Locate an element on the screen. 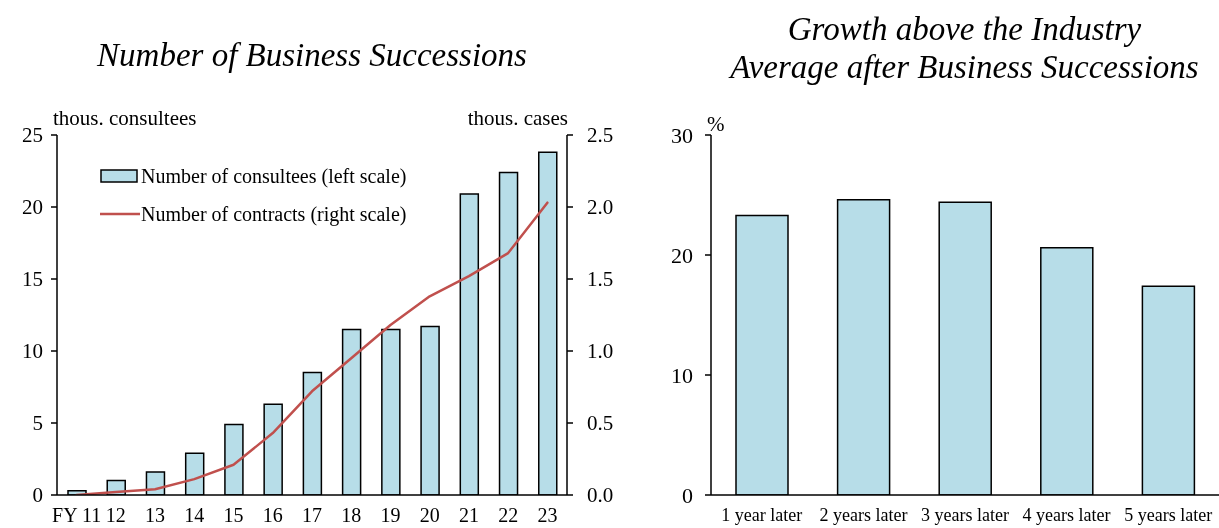 This screenshot has height=528, width=1219. y2-tick-label: 1.5 is located at coordinates (600, 279).